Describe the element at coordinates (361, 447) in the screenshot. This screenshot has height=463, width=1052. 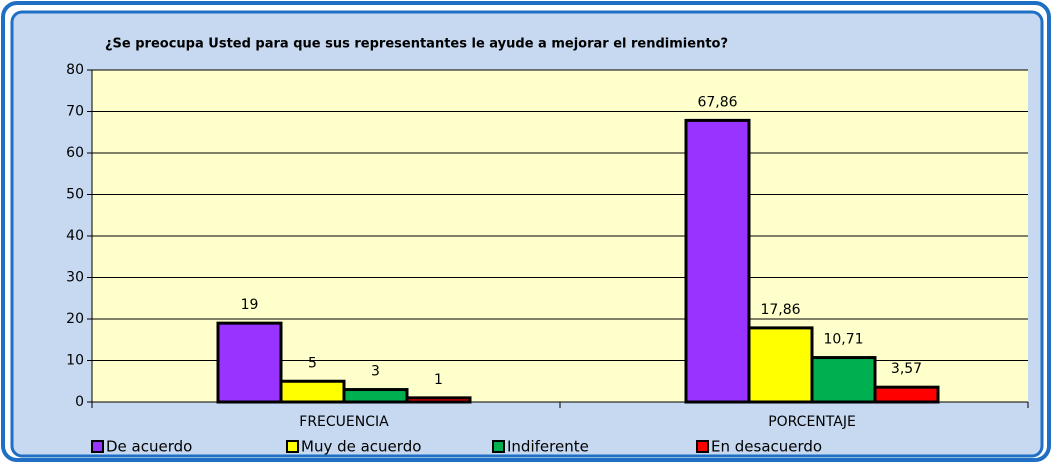
I see `legend-label: Muy de acuerdo` at that location.